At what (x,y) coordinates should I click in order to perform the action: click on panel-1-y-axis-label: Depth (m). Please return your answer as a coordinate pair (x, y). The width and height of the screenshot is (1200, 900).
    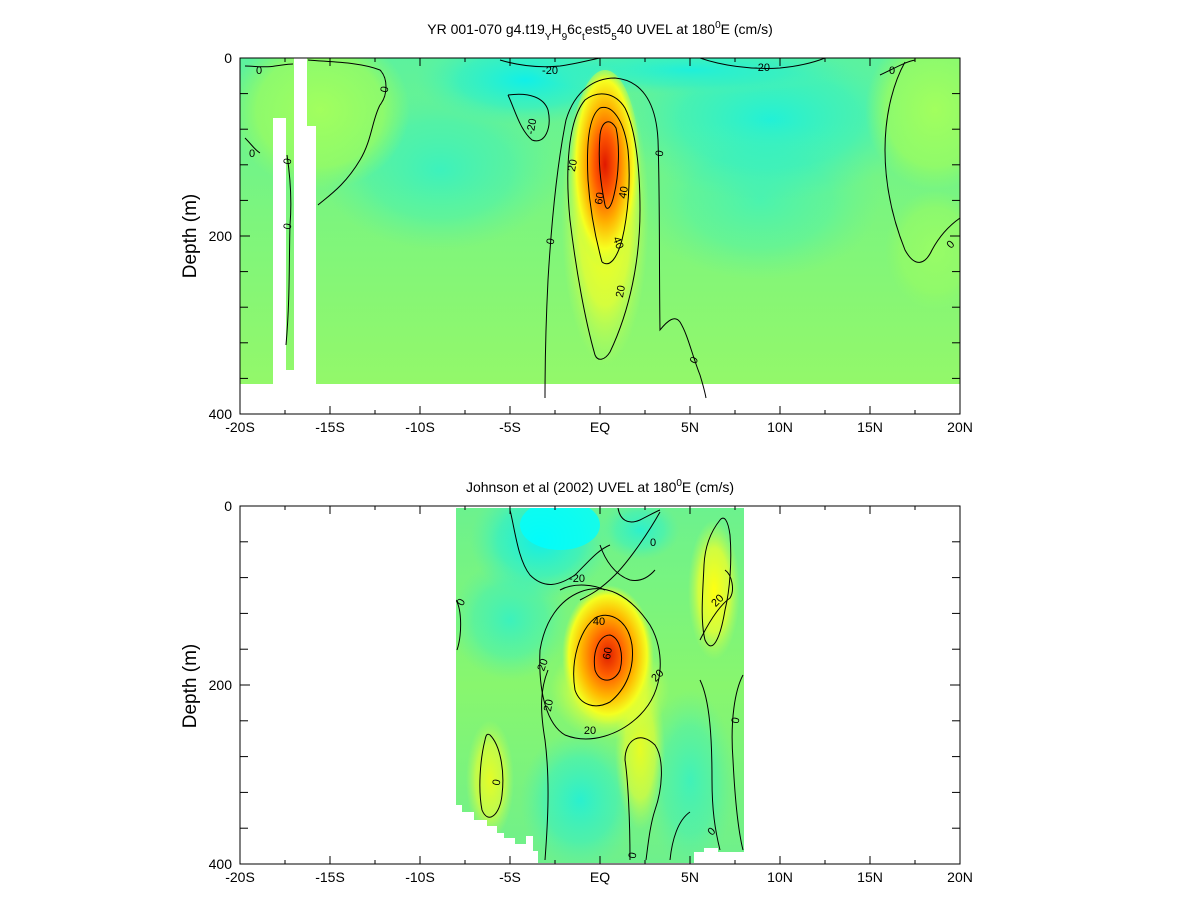
    Looking at the image, I should click on (190, 236).